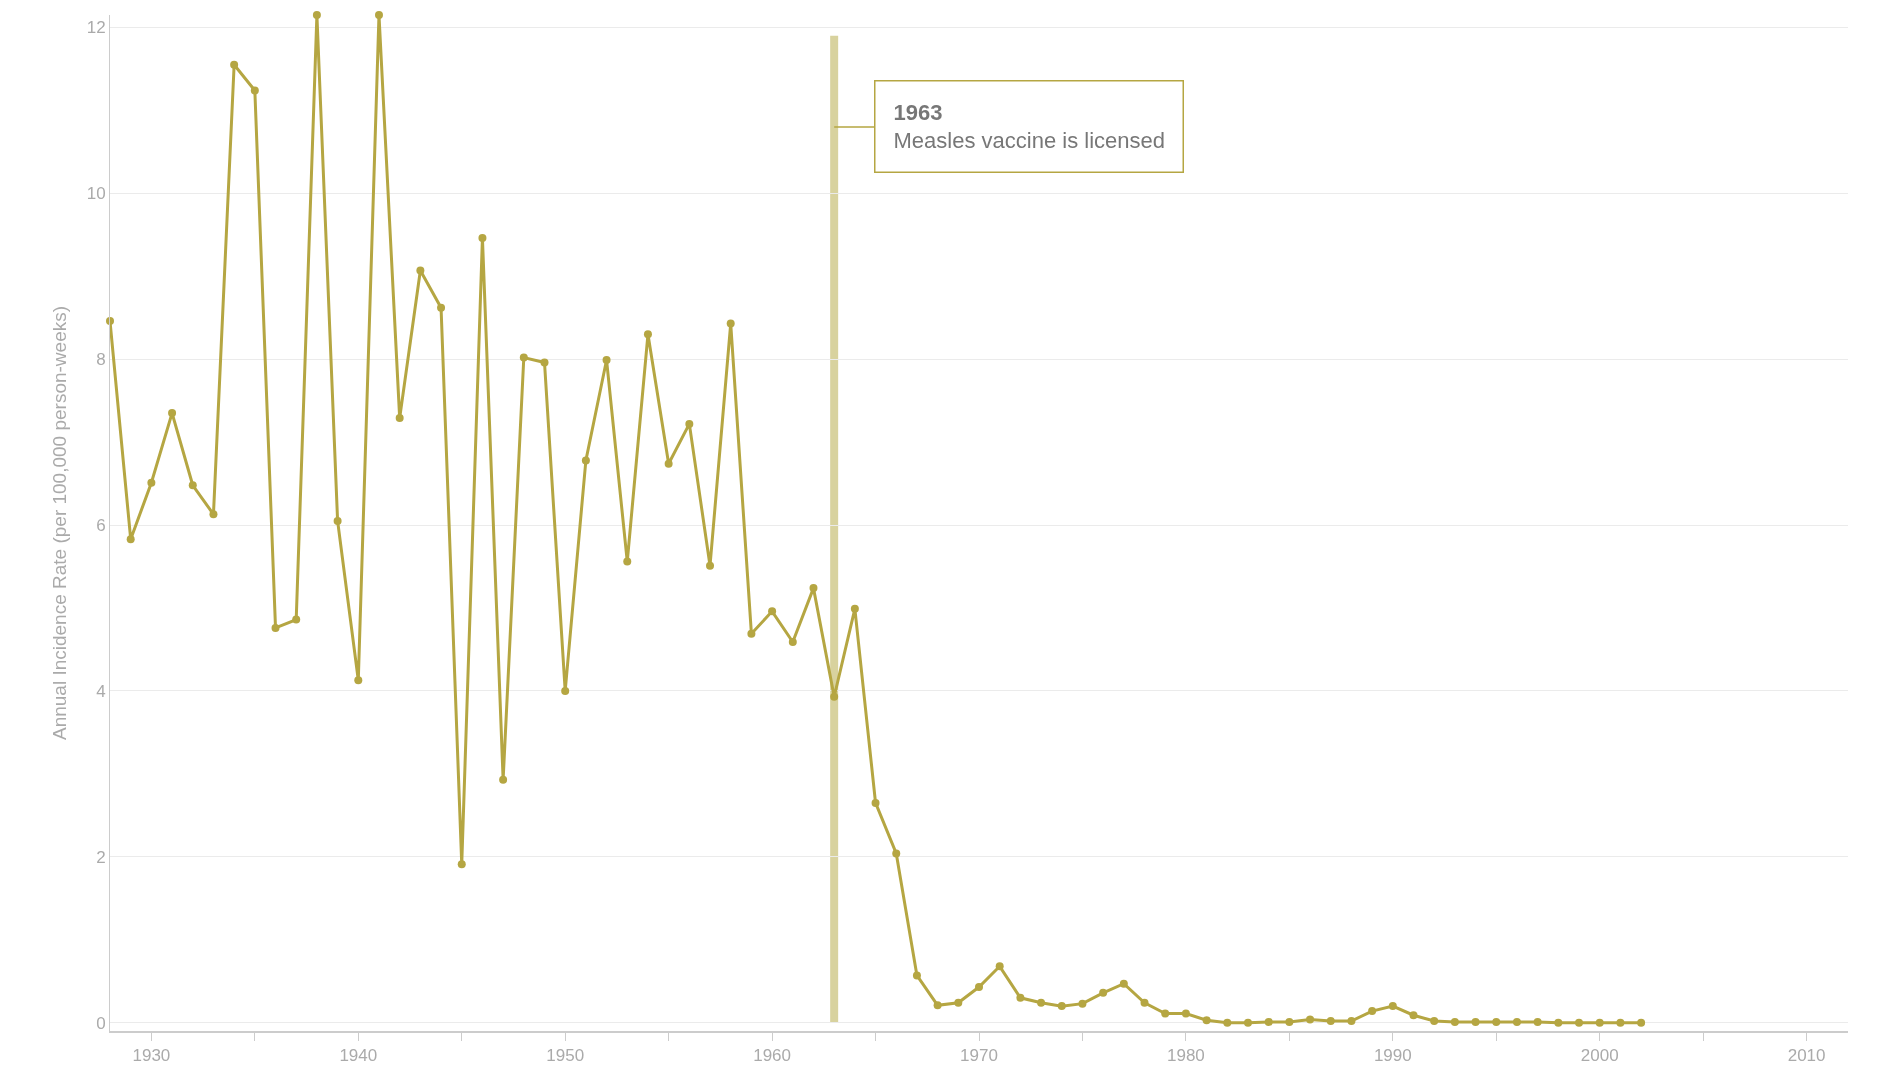 Image resolution: width=1878 pixels, height=1091 pixels. I want to click on x-tick-label: 1970, so click(979, 1056).